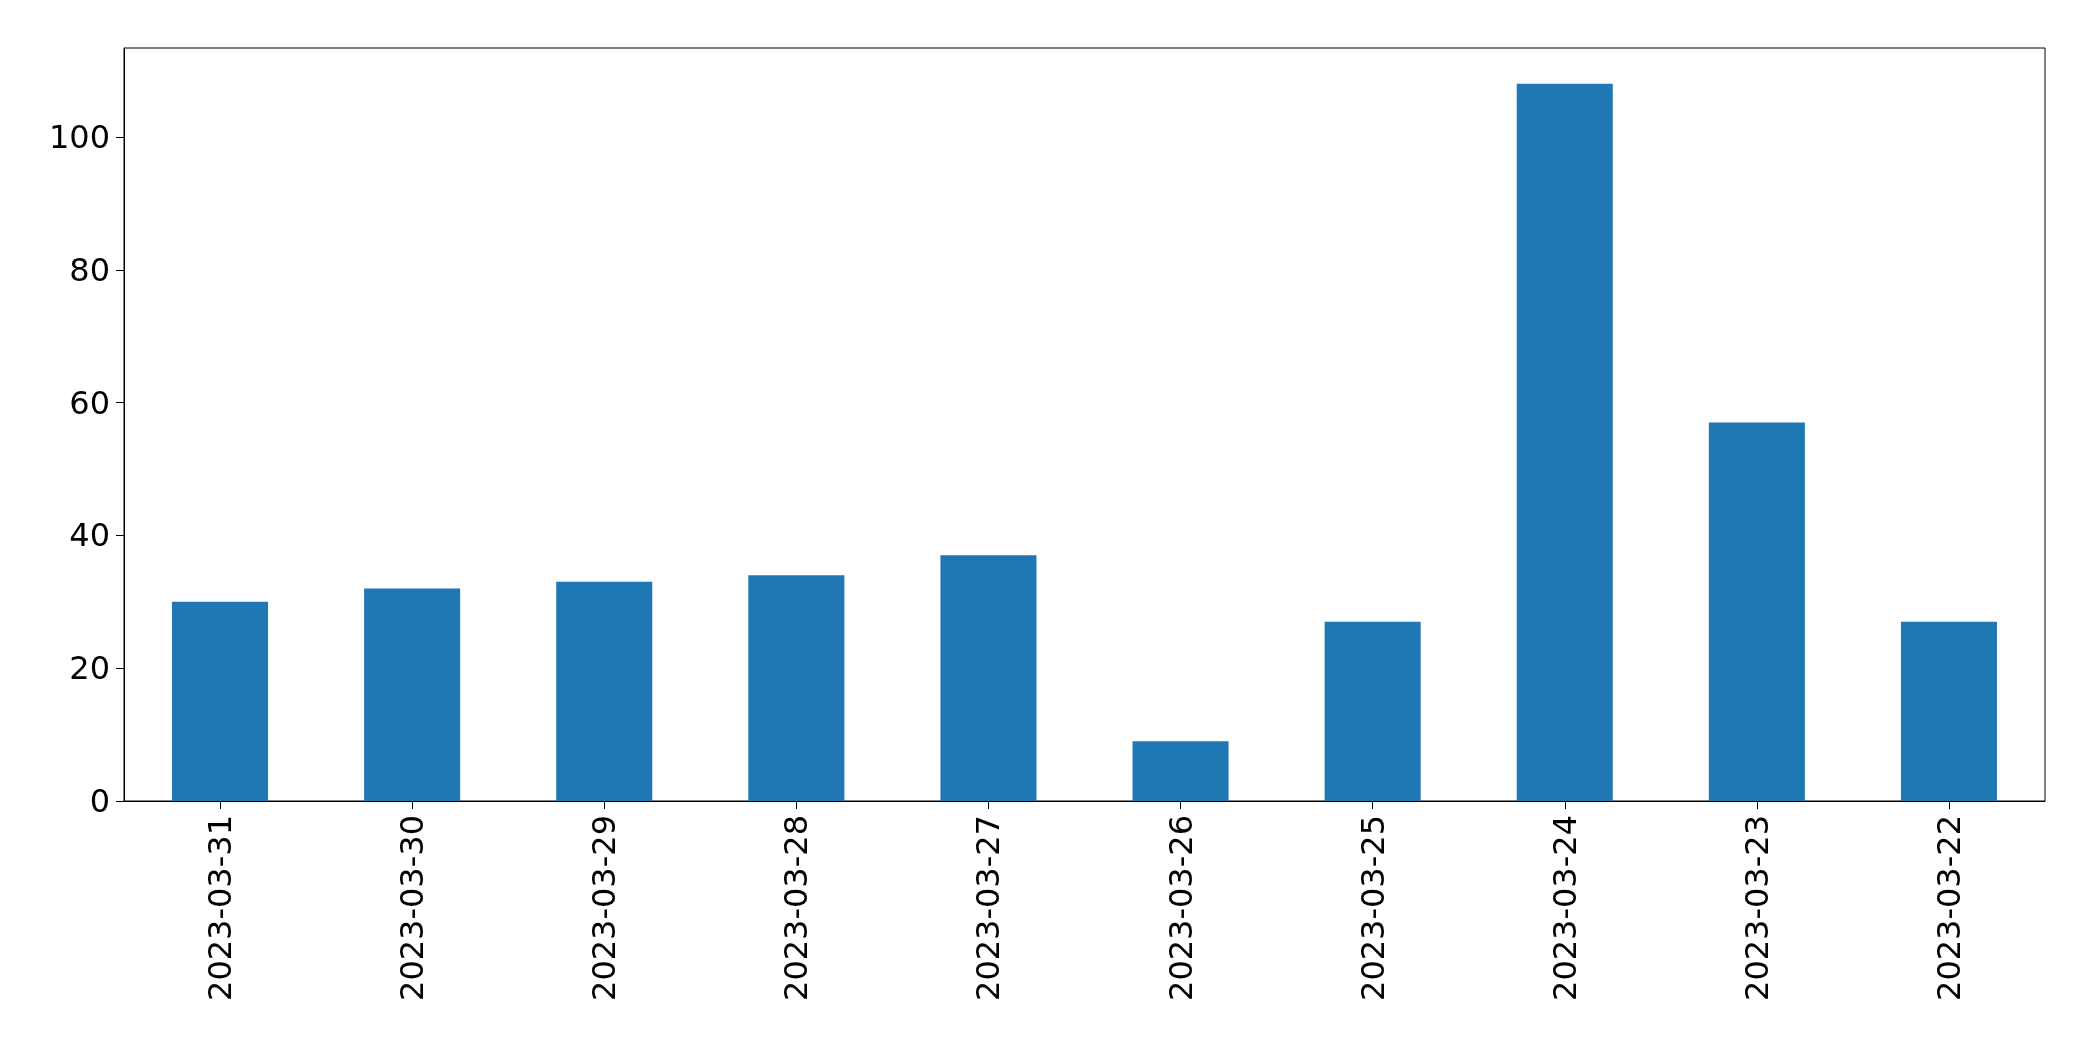 The height and width of the screenshot is (1061, 2093). I want to click on y-tick-label: 100, so click(79, 136).